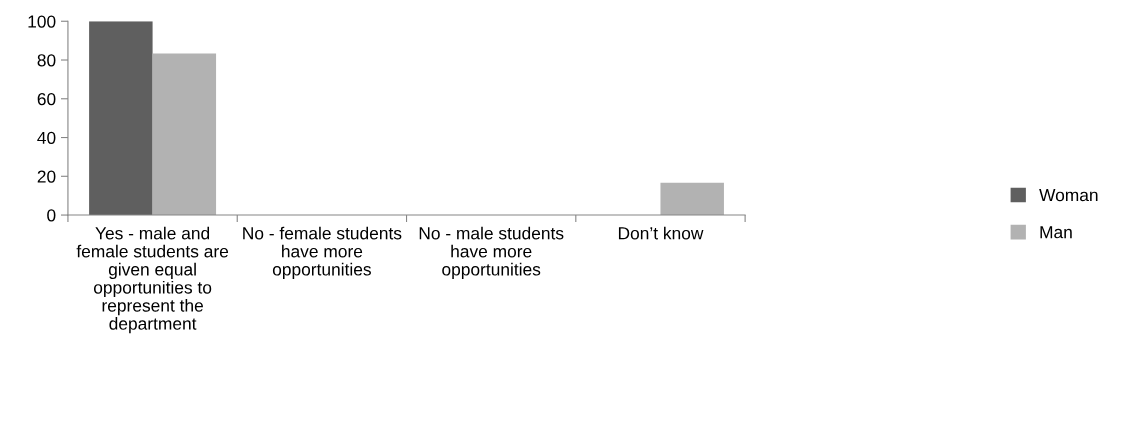  What do you see at coordinates (42, 21) in the screenshot?
I see `y-tick-label: 100` at bounding box center [42, 21].